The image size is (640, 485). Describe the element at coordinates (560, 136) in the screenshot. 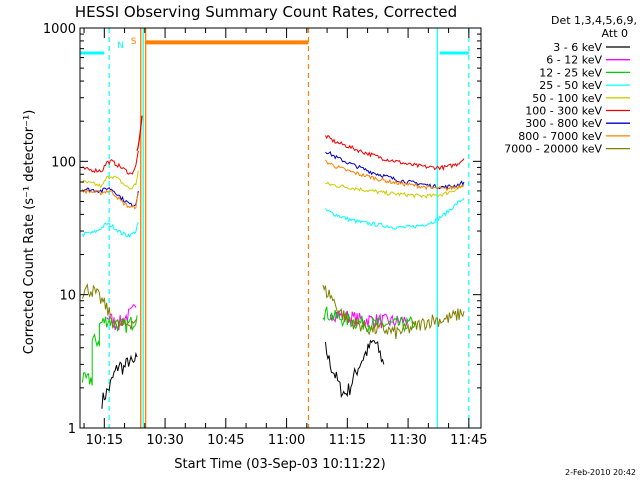

I see `legend-label-7: 800 - 7000 keV` at that location.